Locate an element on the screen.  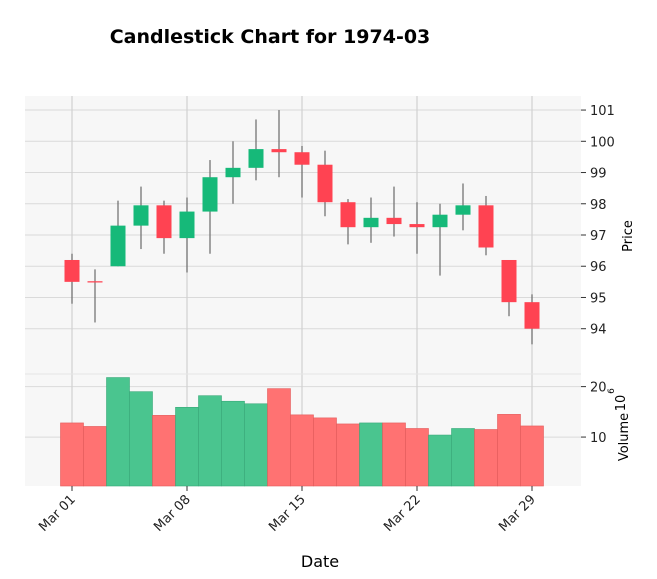
volume-axis-label: Volume is located at coordinates (624, 437).